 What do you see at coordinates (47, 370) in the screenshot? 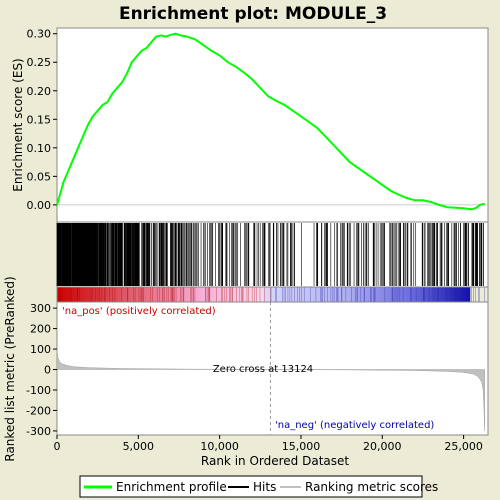
I see `metric-y-tick-label: 0` at bounding box center [47, 370].